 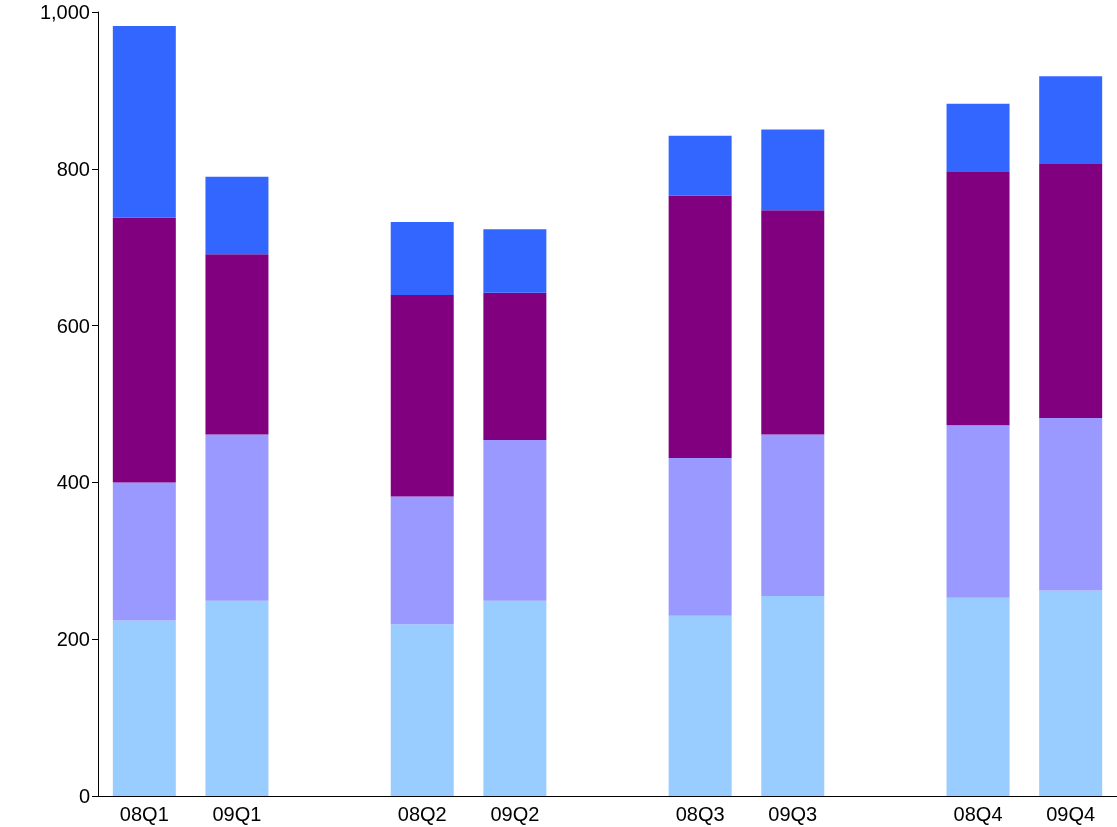 I want to click on x-tick-label: 09Q1, so click(x=237, y=814).